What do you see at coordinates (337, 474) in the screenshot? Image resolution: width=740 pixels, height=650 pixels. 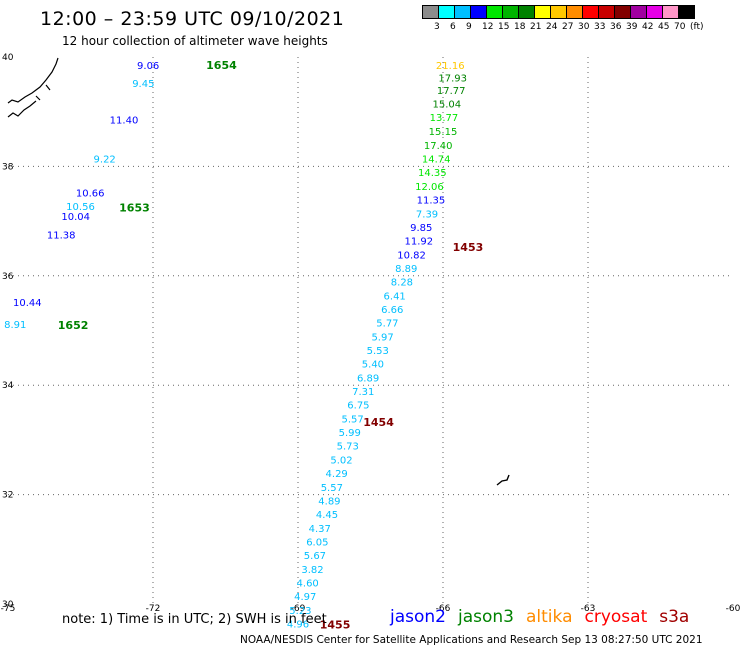 I see `wave-height-value: 4.29` at bounding box center [337, 474].